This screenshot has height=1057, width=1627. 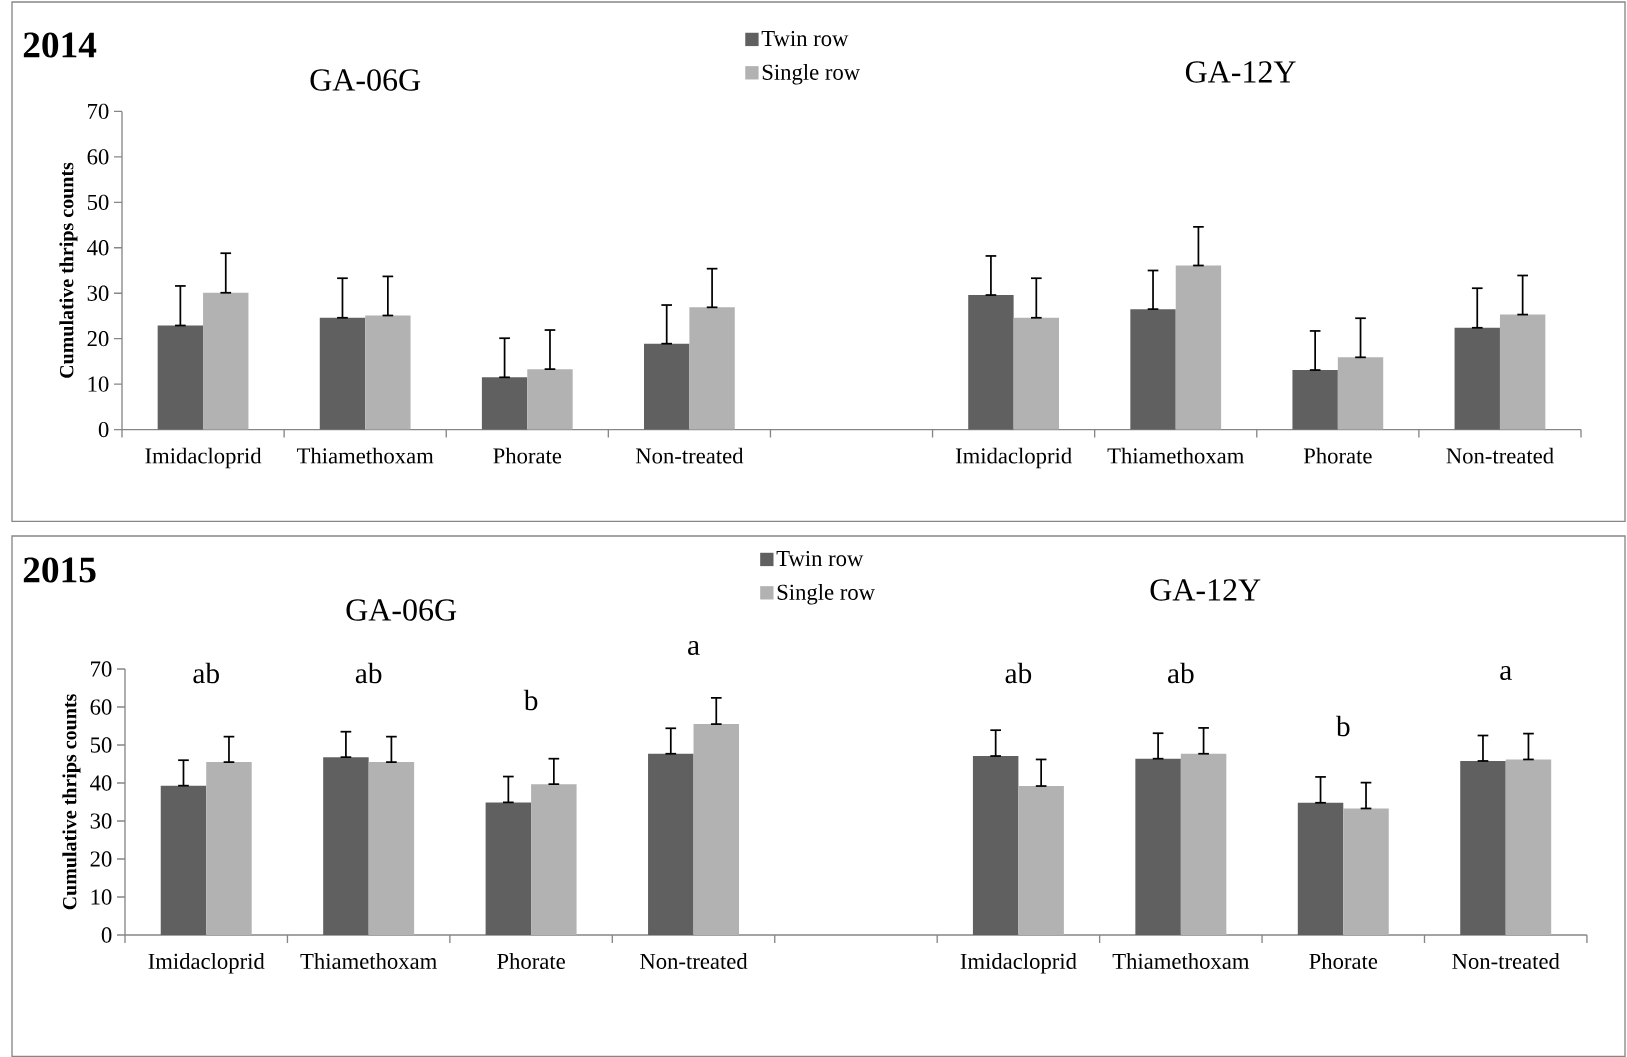 I want to click on text: a, so click(x=694, y=648).